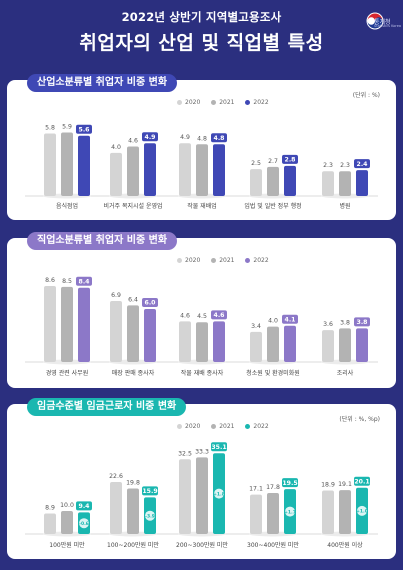 The width and height of the screenshot is (403, 570). What do you see at coordinates (382, 22) in the screenshot?
I see `logo-text: 통계청` at bounding box center [382, 22].